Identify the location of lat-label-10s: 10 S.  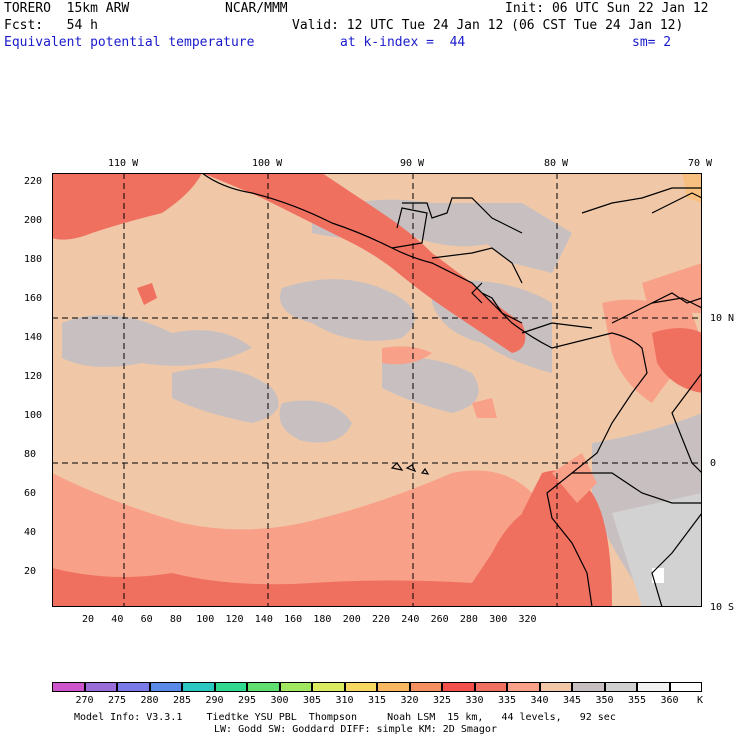
(722, 607).